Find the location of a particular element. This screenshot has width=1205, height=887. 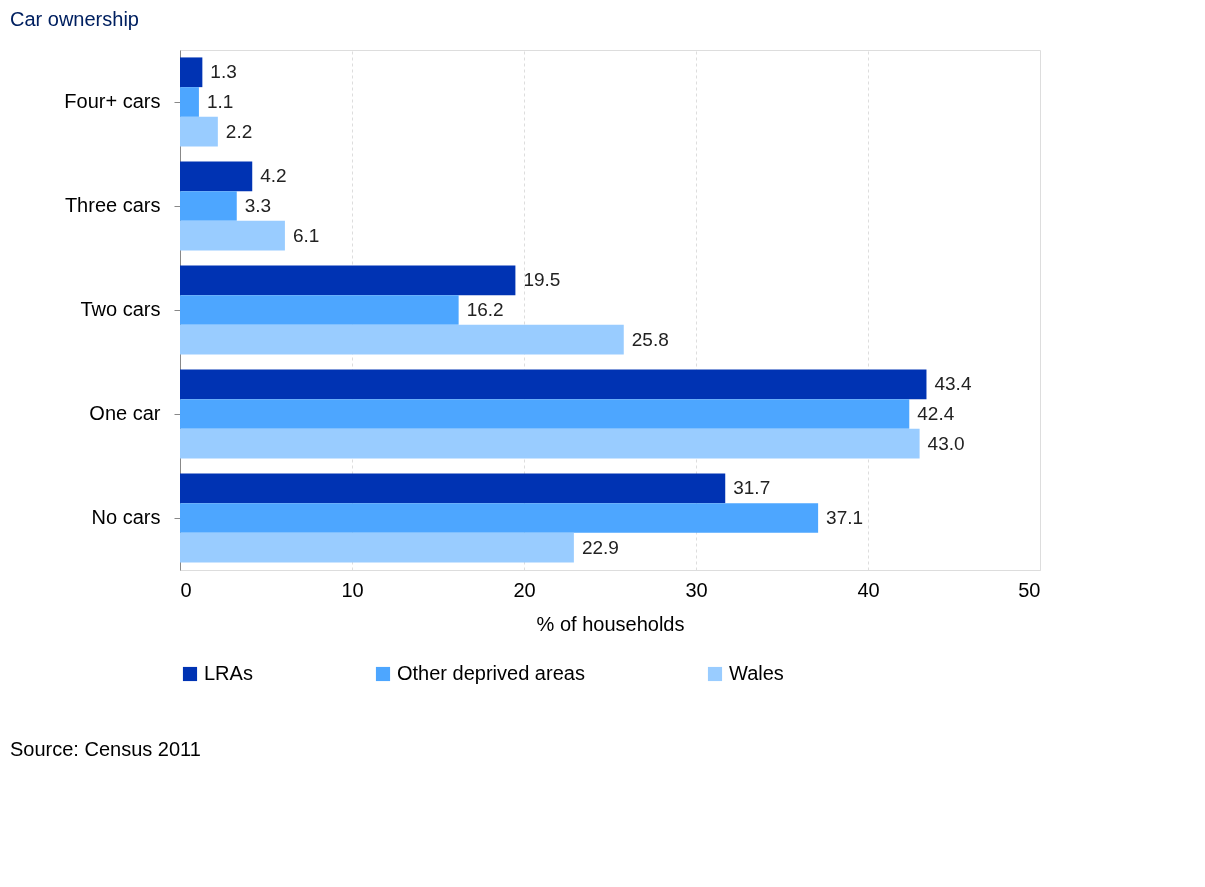

source-note: Source: Census 2011 is located at coordinates (105, 749).